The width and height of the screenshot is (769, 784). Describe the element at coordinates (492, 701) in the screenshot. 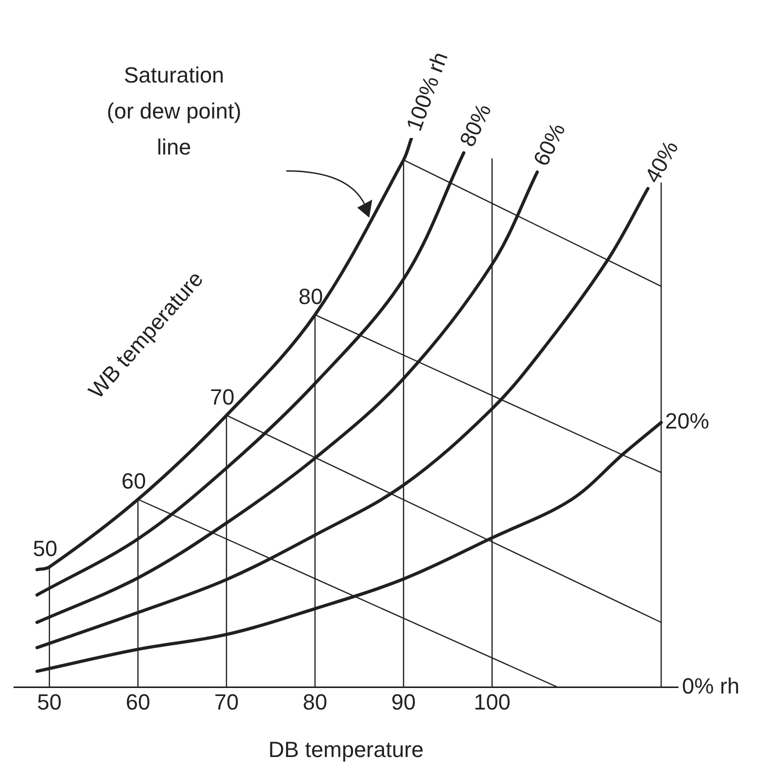

I see `x-tick-label: 100` at that location.